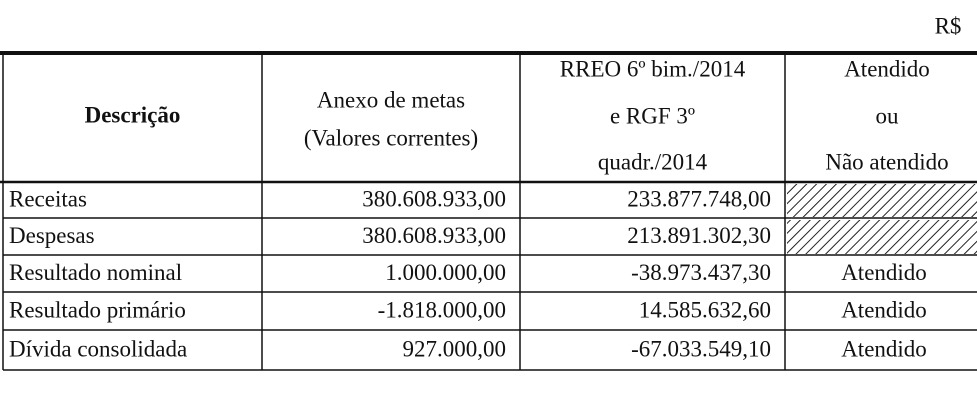 This screenshot has height=414, width=977. What do you see at coordinates (445, 272) in the screenshot?
I see `cell-value: 1.000.000,00` at bounding box center [445, 272].